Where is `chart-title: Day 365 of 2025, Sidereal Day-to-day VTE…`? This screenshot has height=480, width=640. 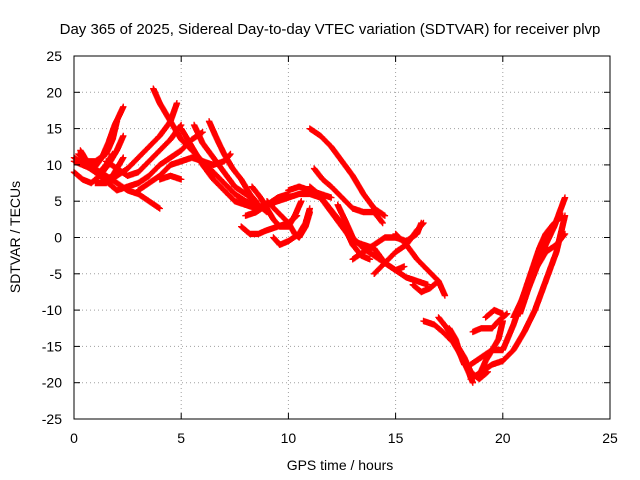
chart-title: Day 365 of 2025, Sidereal Day-to-day VTE… is located at coordinates (330, 29).